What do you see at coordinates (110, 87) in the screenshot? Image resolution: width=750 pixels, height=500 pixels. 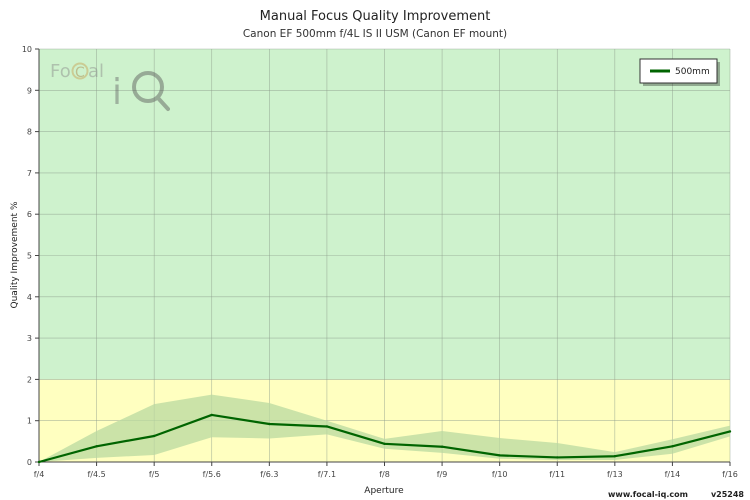 I see `focal-iq-watermark: Fo C al i` at bounding box center [110, 87].